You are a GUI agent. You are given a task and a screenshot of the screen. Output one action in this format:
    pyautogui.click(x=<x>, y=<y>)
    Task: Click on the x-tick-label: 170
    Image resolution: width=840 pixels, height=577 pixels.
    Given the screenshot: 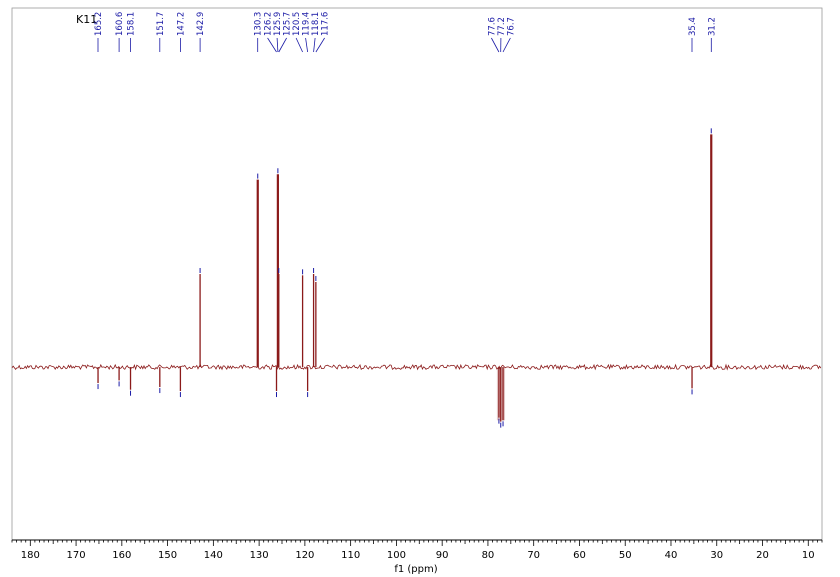 What is the action you would take?
    pyautogui.click(x=76, y=555)
    